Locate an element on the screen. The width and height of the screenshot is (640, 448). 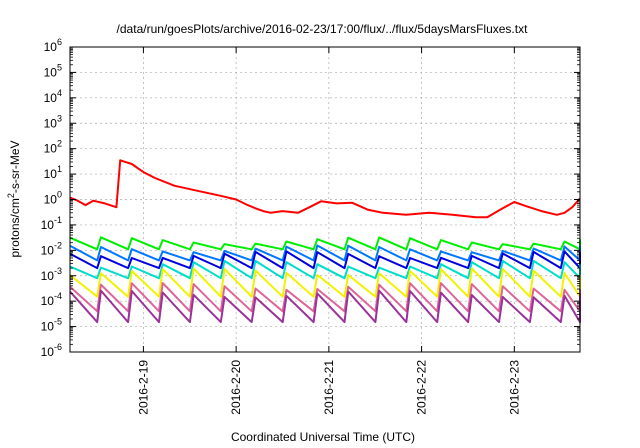
y-axis-label-superscript: 2 is located at coordinates (11, 195).